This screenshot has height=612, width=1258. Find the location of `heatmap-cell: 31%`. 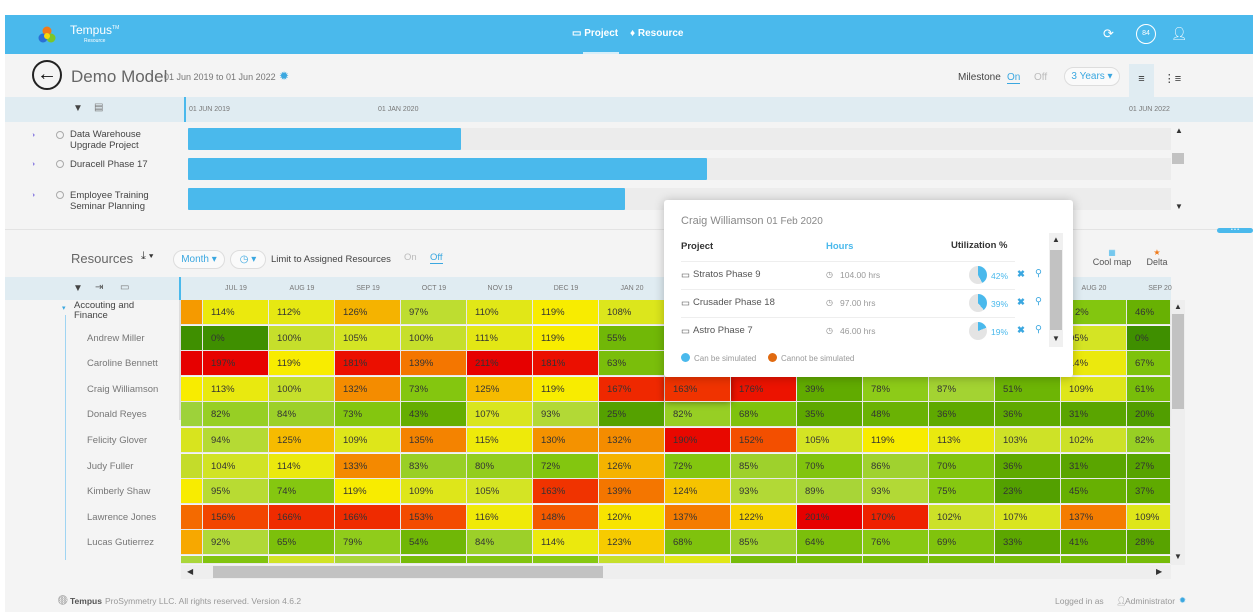

heatmap-cell: 31% is located at coordinates (1094, 466).